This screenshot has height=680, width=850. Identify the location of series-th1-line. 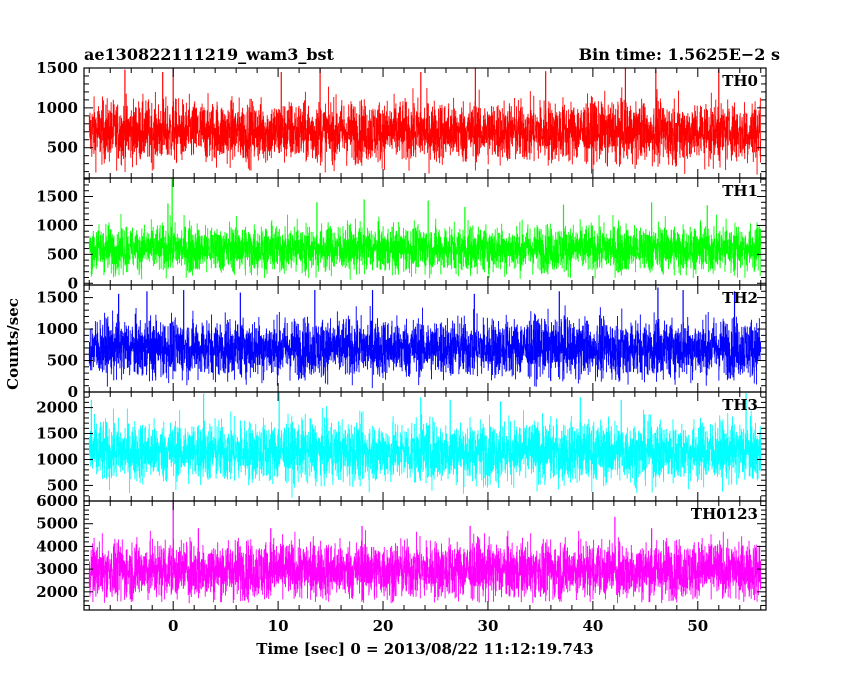
(425, 246).